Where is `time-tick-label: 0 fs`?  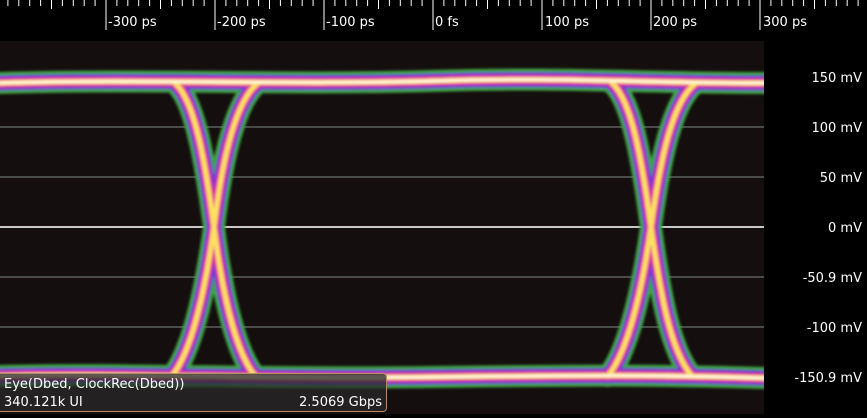
time-tick-label: 0 fs is located at coordinates (447, 22).